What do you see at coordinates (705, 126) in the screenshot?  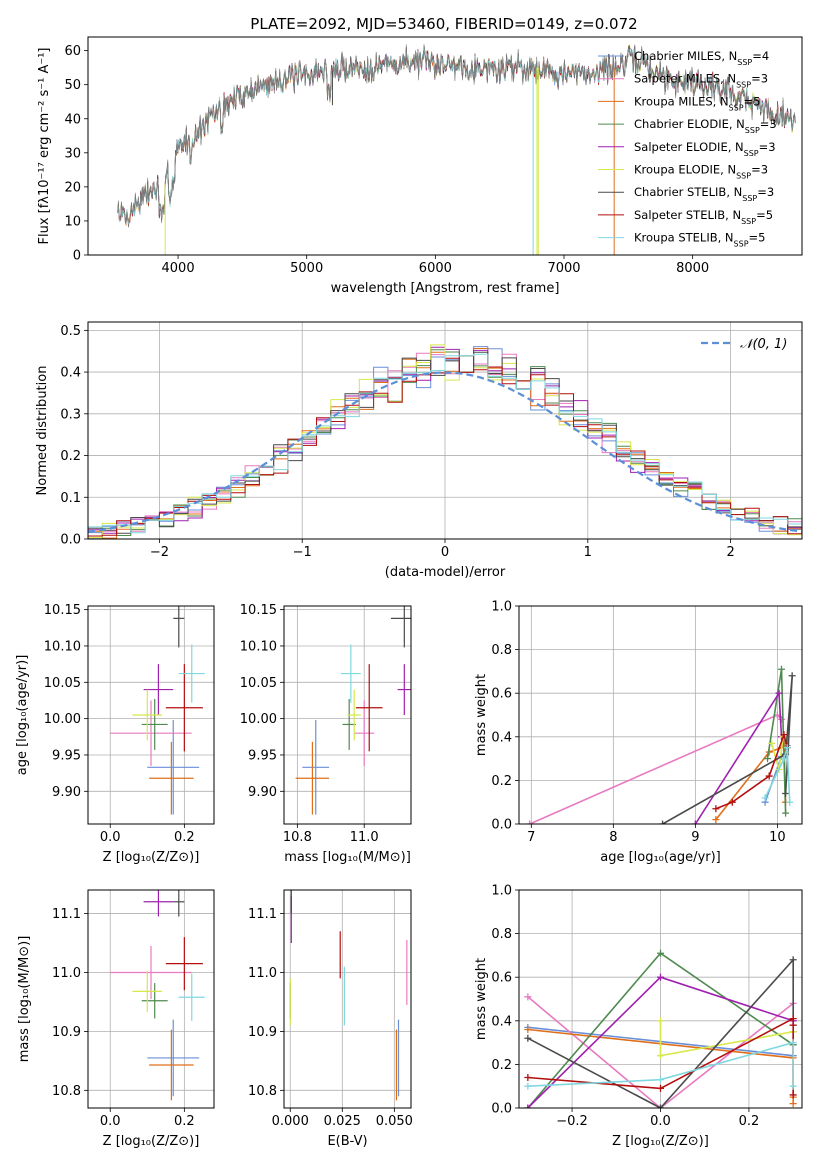 I see `legend-label: Chabrier ELODIE, NSSP=3` at bounding box center [705, 126].